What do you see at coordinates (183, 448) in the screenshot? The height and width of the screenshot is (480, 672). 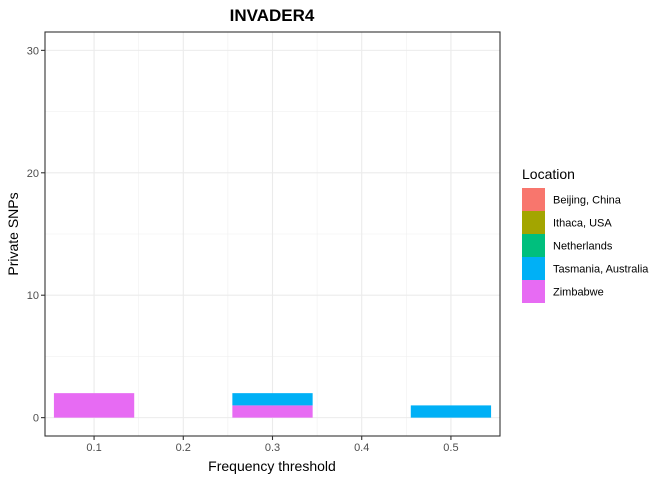 I see `x-tick-label: 0.2` at bounding box center [183, 448].